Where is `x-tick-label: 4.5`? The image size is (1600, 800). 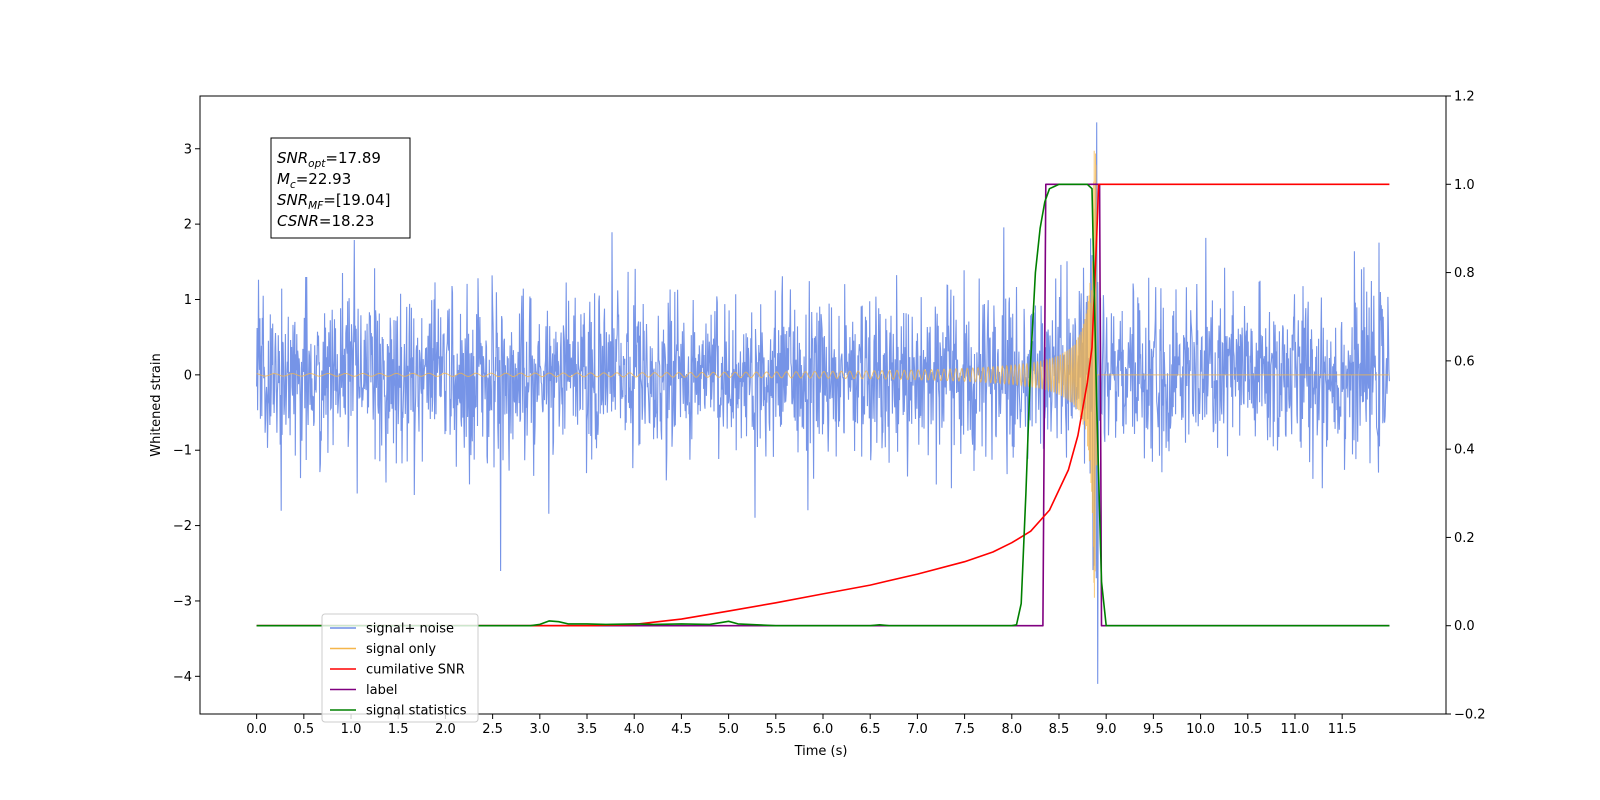 x-tick-label: 4.5 is located at coordinates (681, 729).